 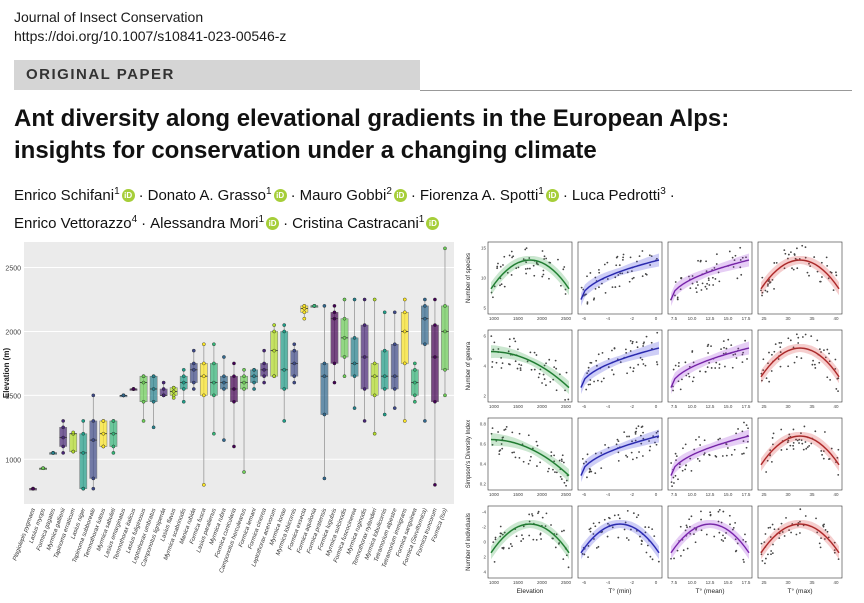 What do you see at coordinates (74, 195) in the screenshot?
I see `author-name: Enrico Schifani1 iD` at bounding box center [74, 195].